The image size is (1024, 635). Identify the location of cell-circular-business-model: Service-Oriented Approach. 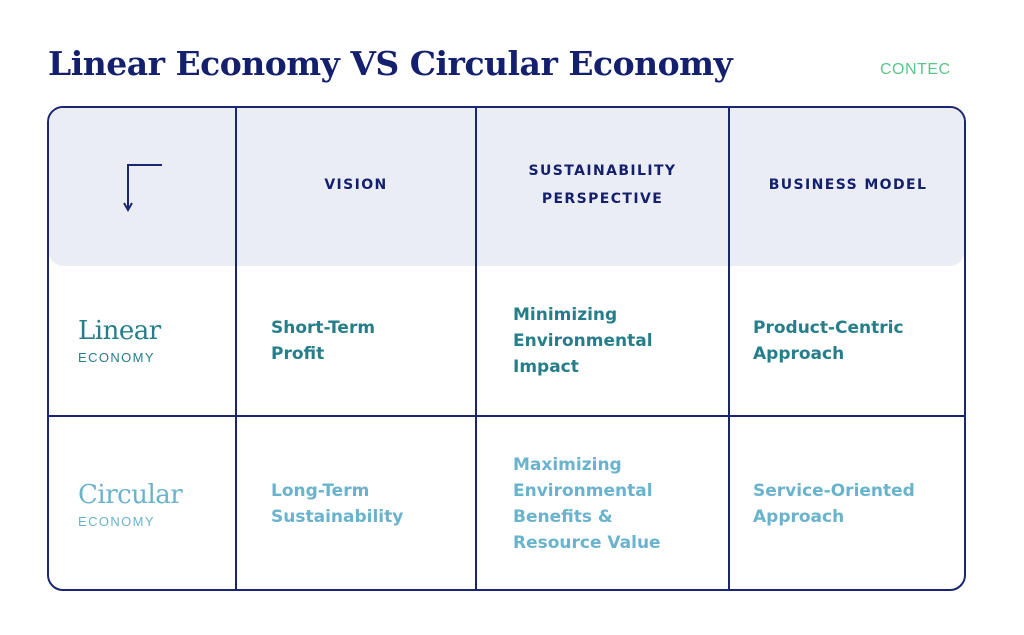
(834, 504).